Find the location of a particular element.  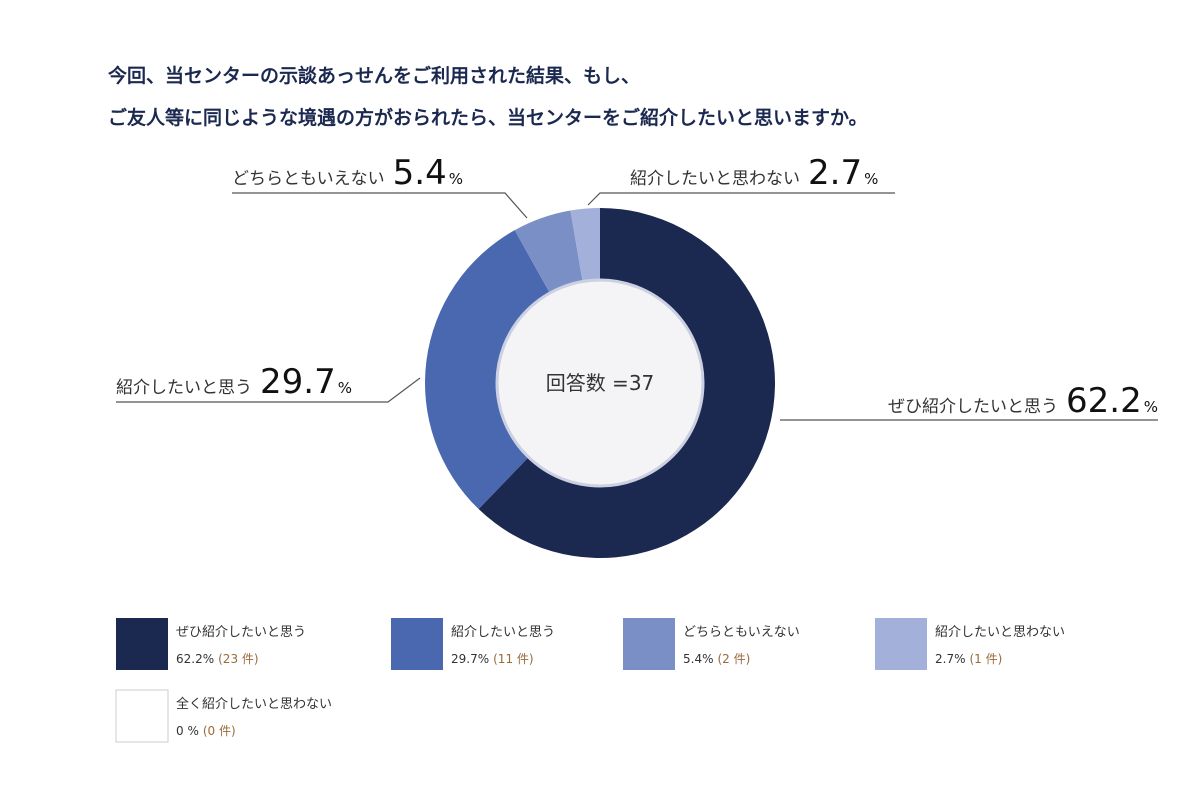

legend-count-5: (0 件) is located at coordinates (219, 731).